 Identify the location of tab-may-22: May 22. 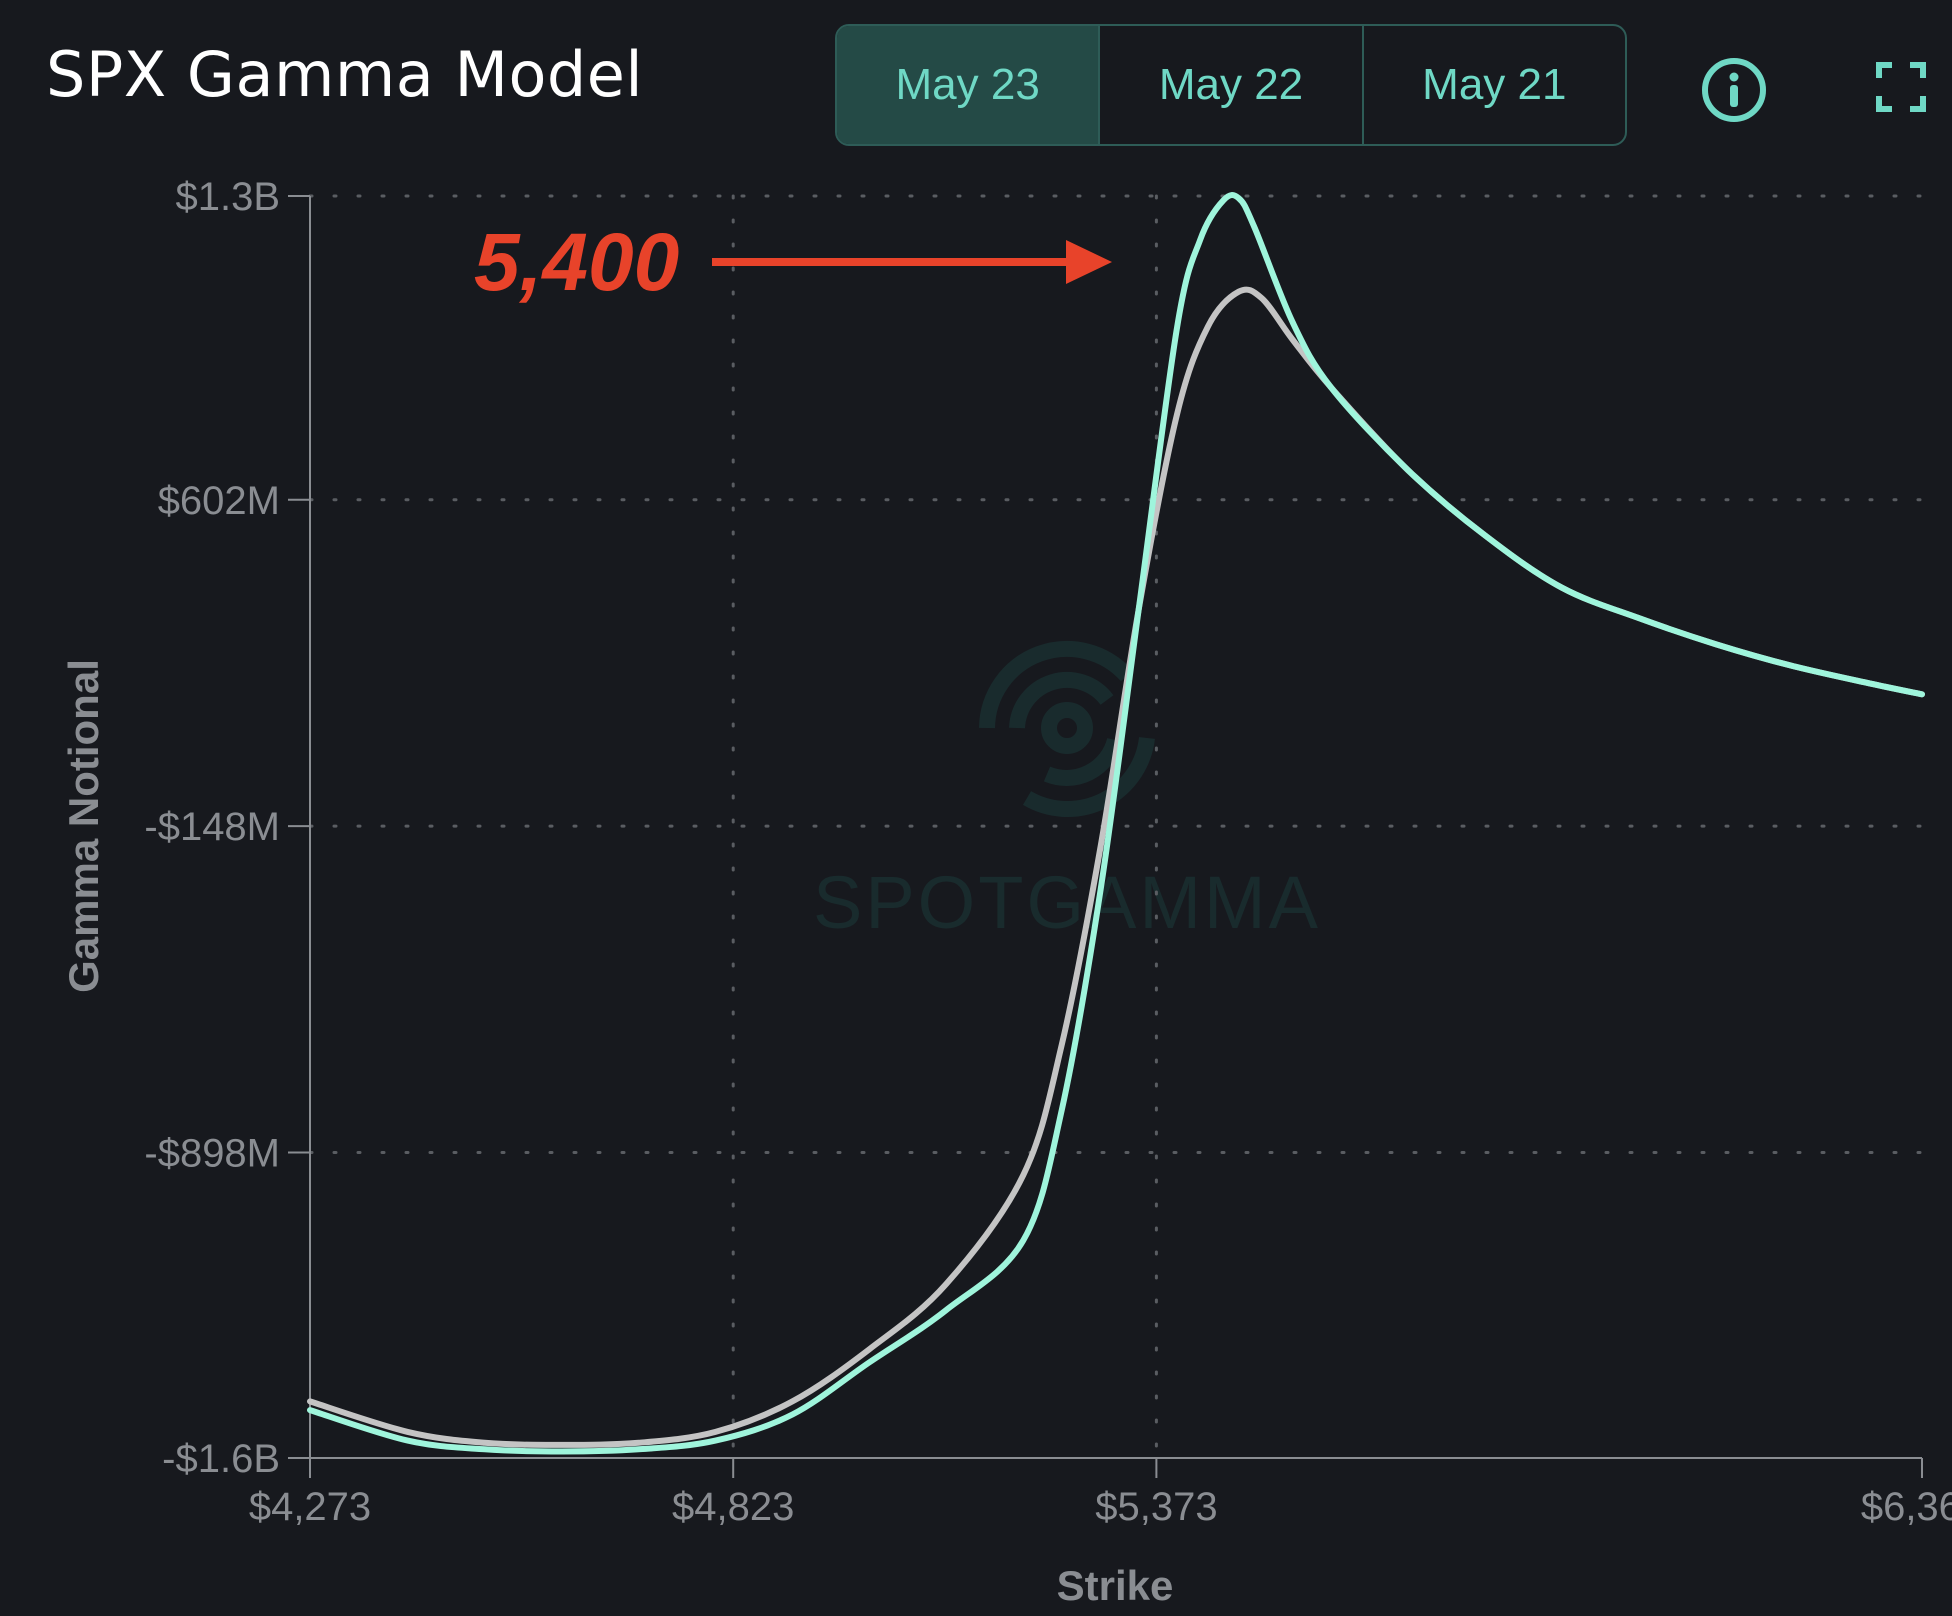
(1232, 85).